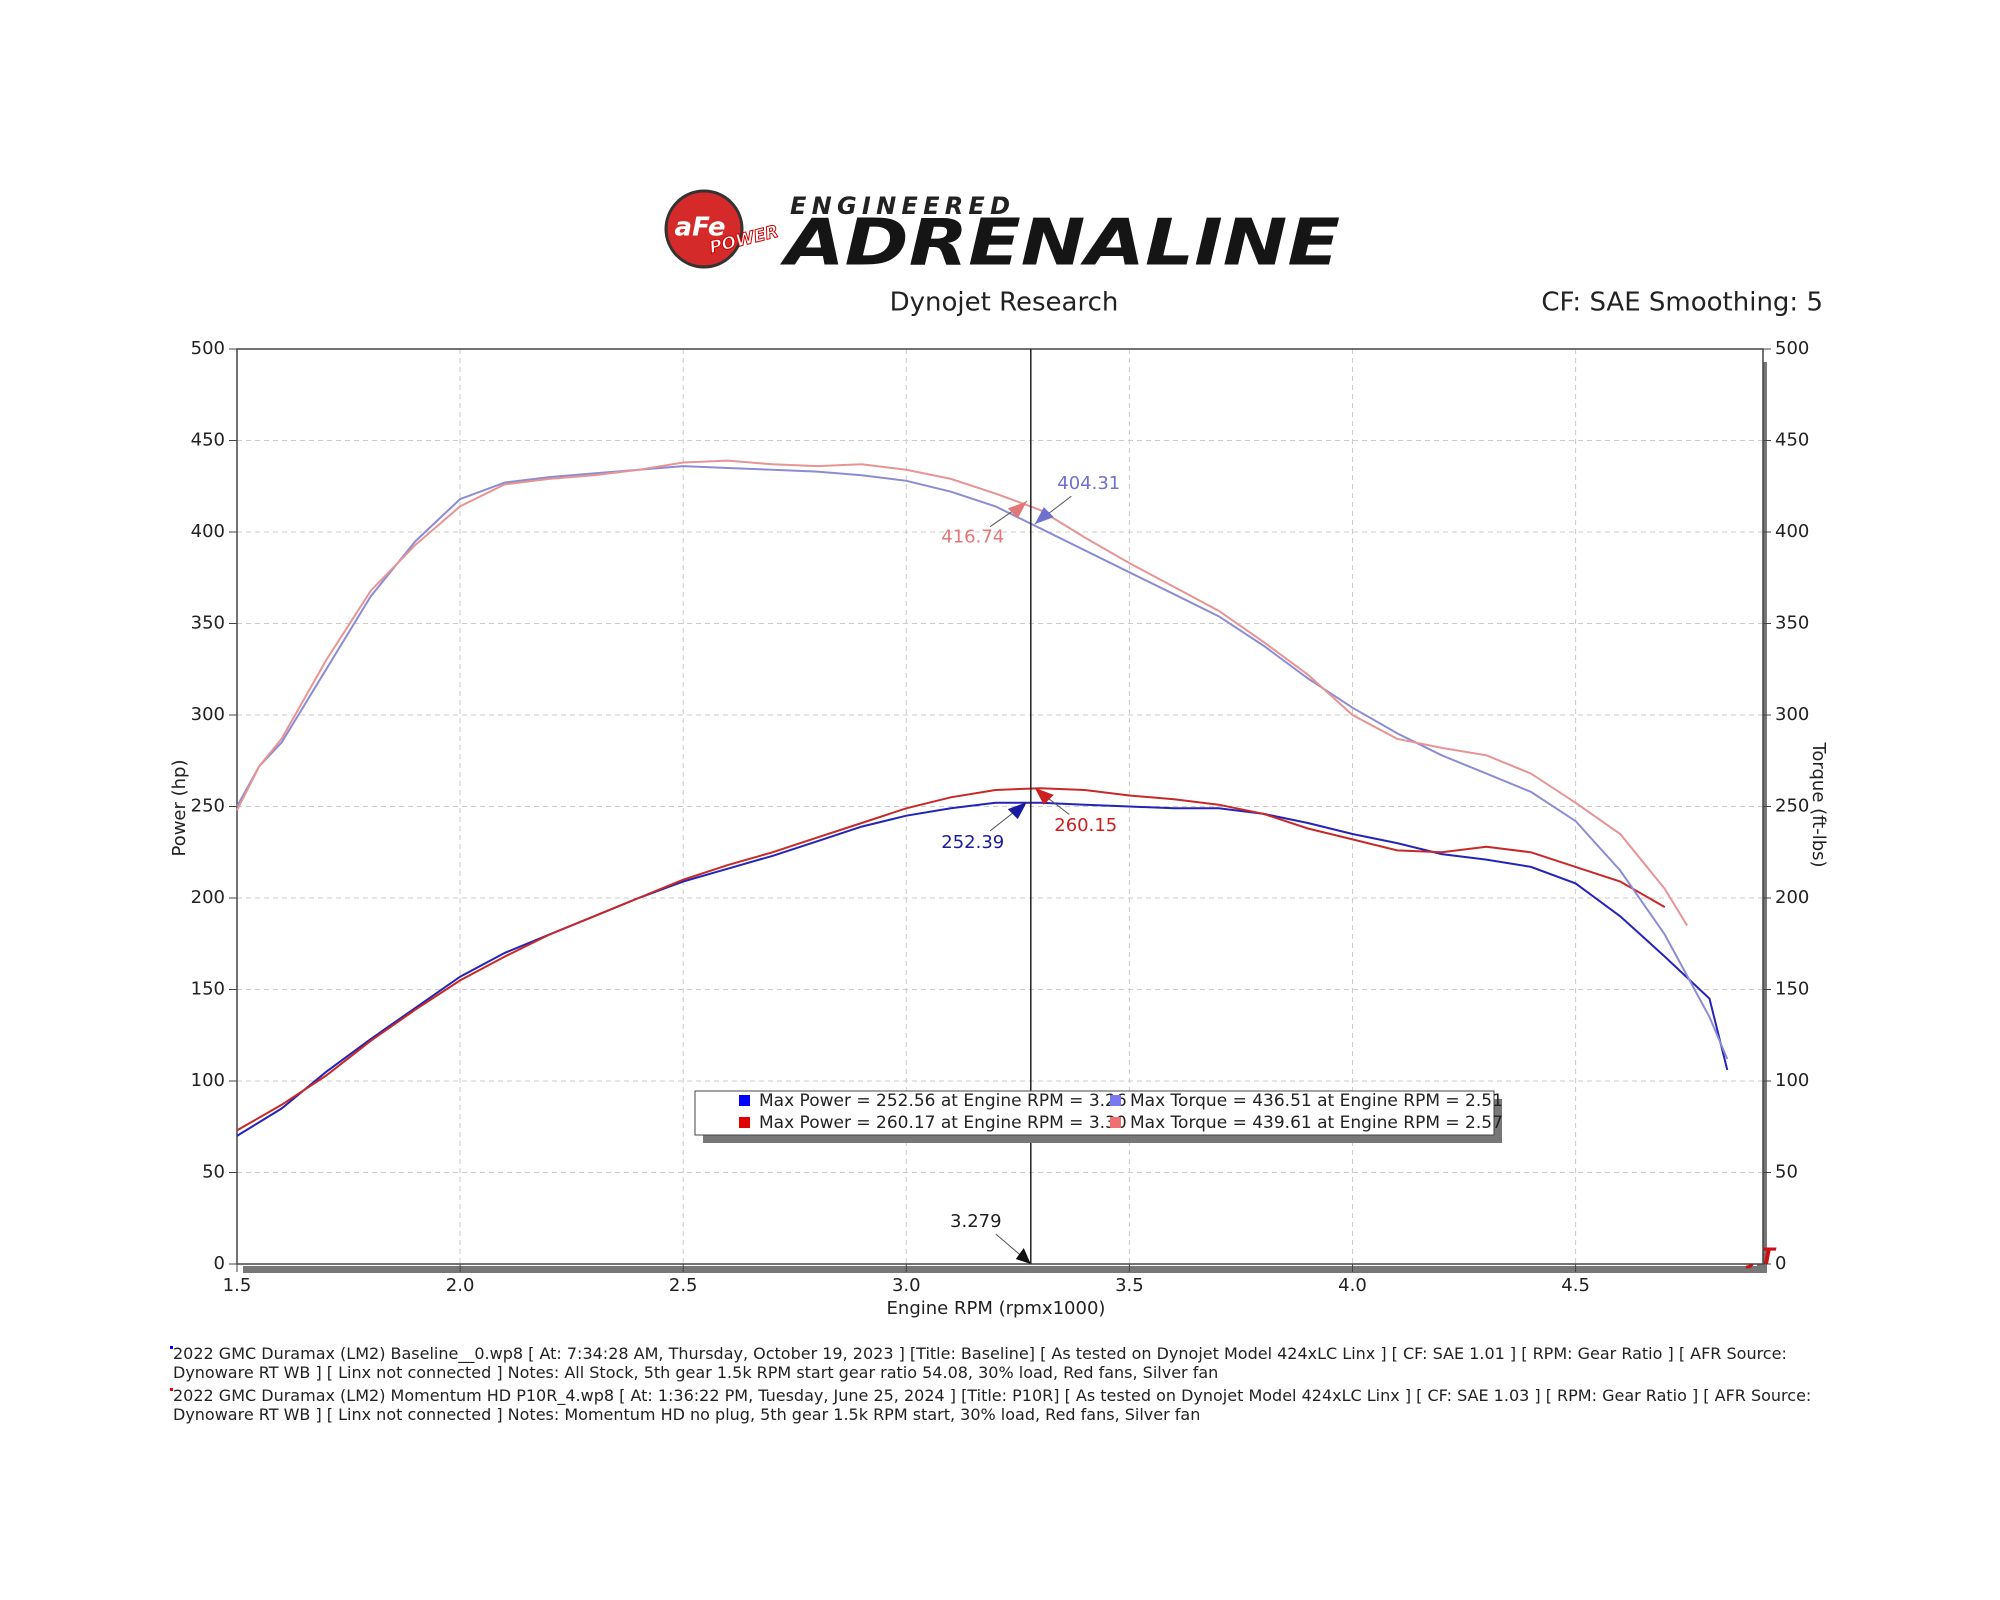 The image size is (2000, 1600). What do you see at coordinates (976, 1221) in the screenshot?
I see `cursor-label: 3.279` at bounding box center [976, 1221].